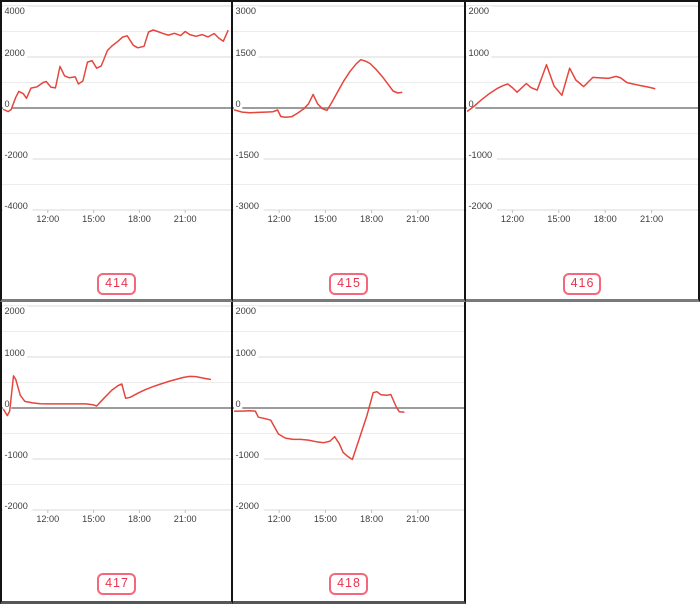 The width and height of the screenshot is (700, 604). I want to click on badge-row: 414, so click(116, 284).